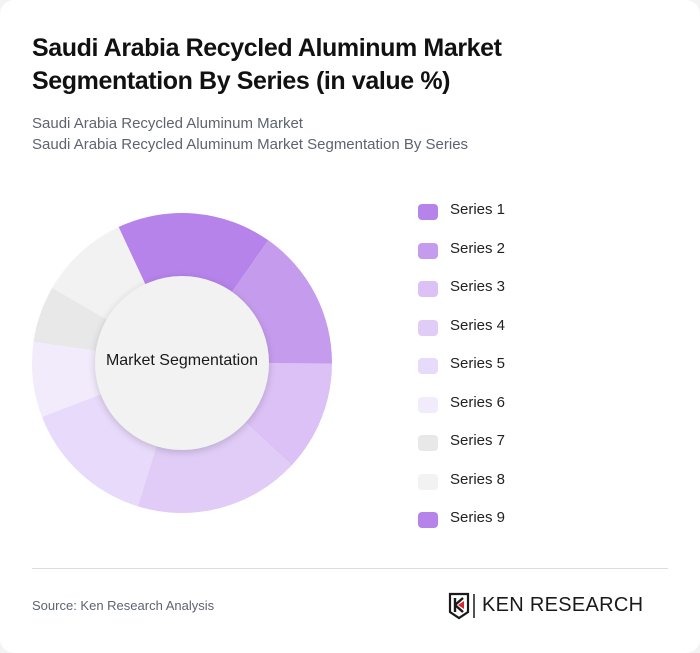  What do you see at coordinates (478, 286) in the screenshot?
I see `legend-label: Series 3` at bounding box center [478, 286].